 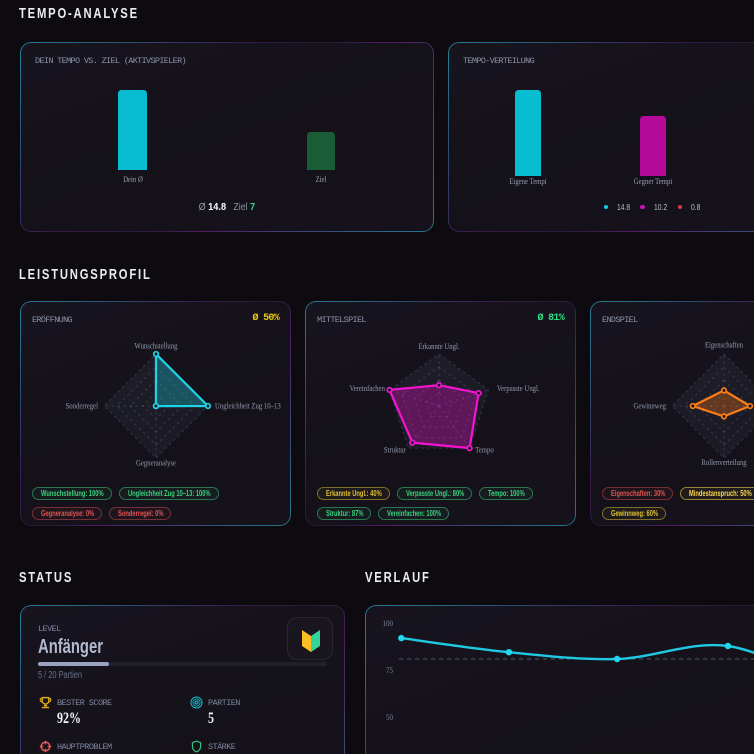 I want to click on svg-text: Ungleichheit Zug 10–13, so click(x=248, y=406).